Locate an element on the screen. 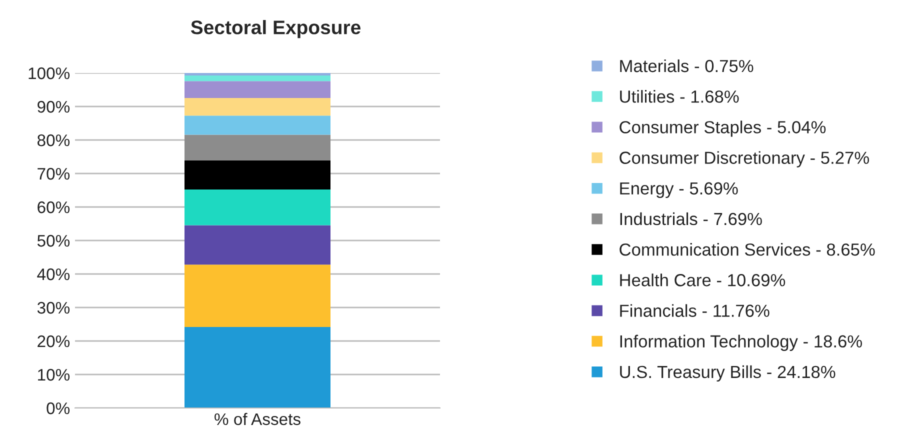  legend-label: Consumer Staples - 5.04% is located at coordinates (723, 128).